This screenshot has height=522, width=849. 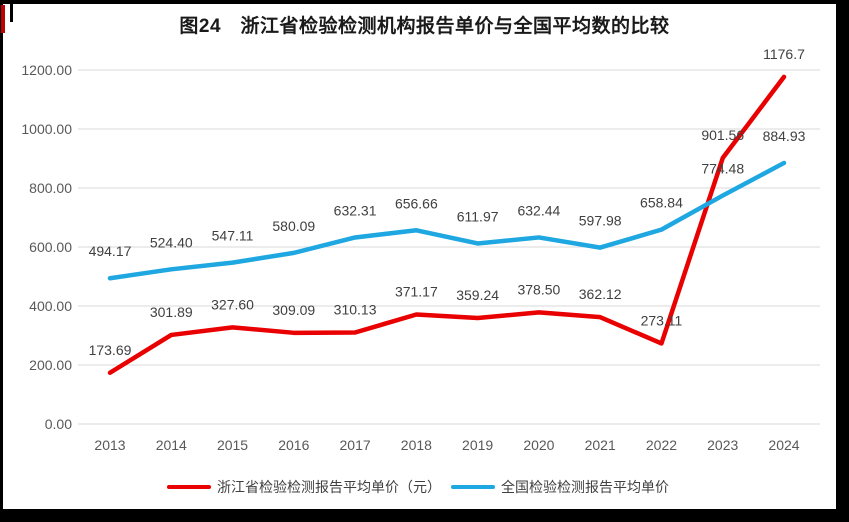 What do you see at coordinates (722, 135) in the screenshot?
I see `data-label: 901.56` at bounding box center [722, 135].